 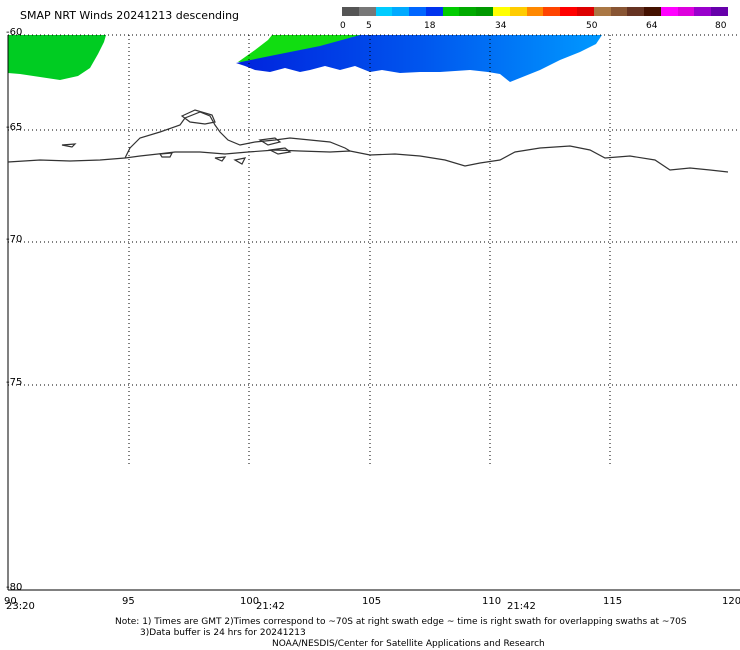 What do you see at coordinates (721, 26) in the screenshot?
I see `colorbar-label-80: 80` at bounding box center [721, 26].